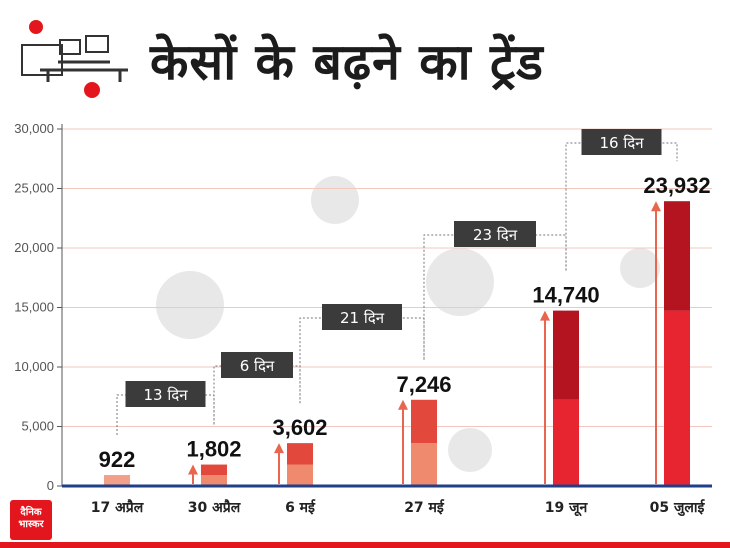 The height and width of the screenshot is (548, 730). Describe the element at coordinates (299, 427) in the screenshot. I see `bar-value-label: 3,602` at that location.